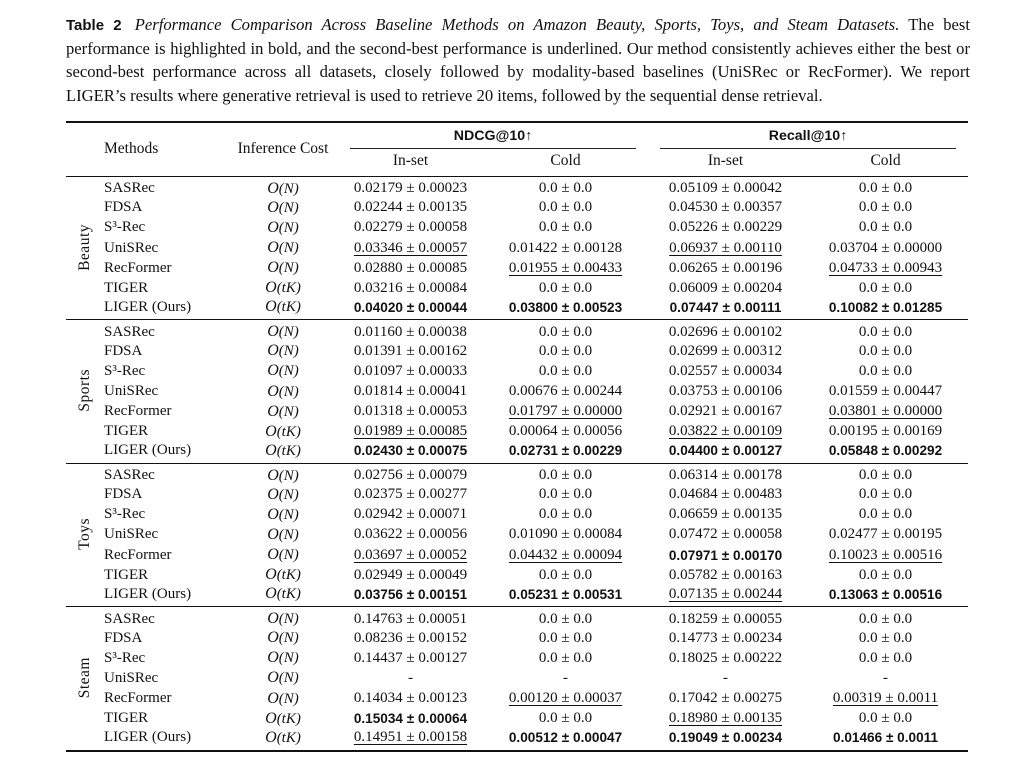  Describe the element at coordinates (565, 594) in the screenshot. I see `metric-value: 0.05231 ± 0.00531` at that location.